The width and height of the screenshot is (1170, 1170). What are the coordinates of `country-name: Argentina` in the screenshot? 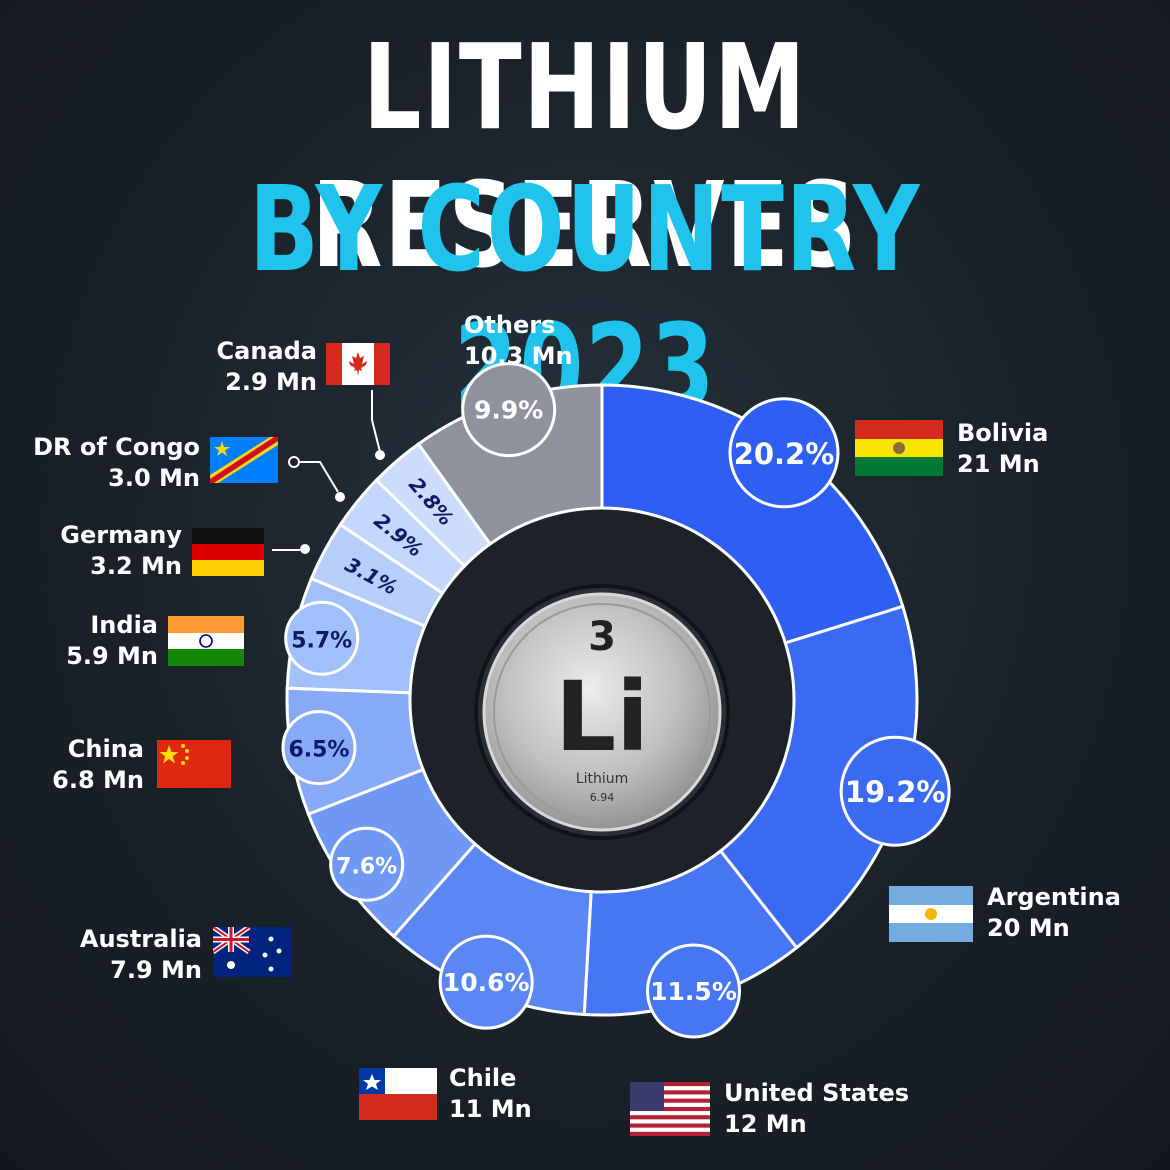 It's located at (1054, 897).